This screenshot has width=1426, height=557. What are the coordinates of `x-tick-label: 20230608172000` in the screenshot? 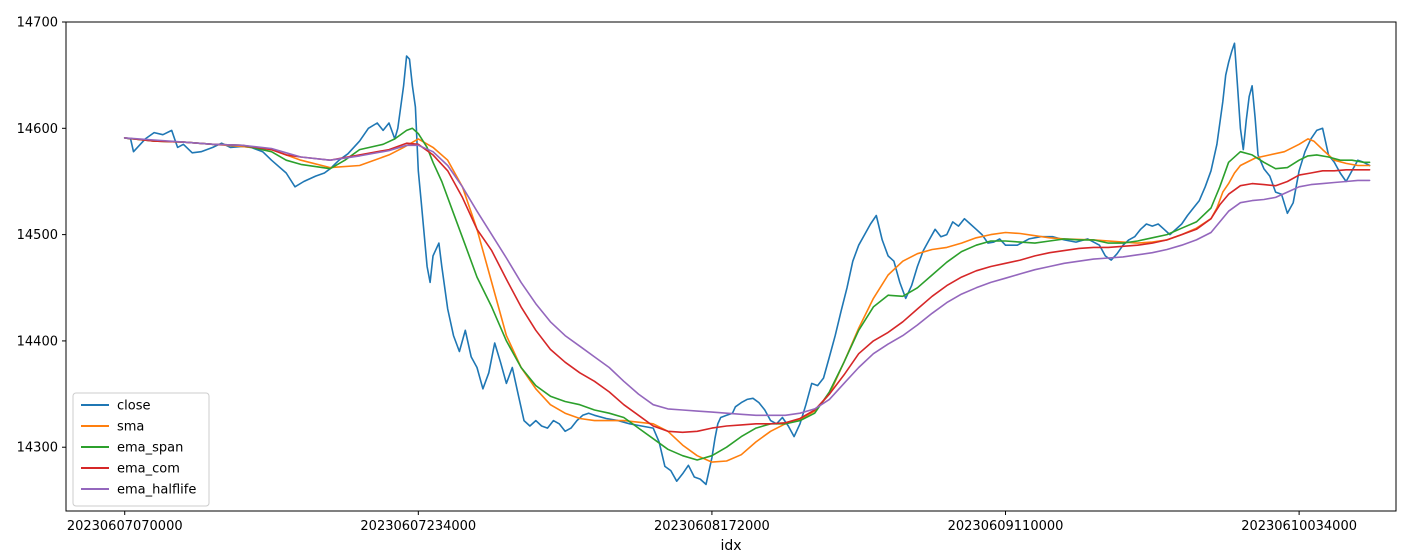 It's located at (712, 526).